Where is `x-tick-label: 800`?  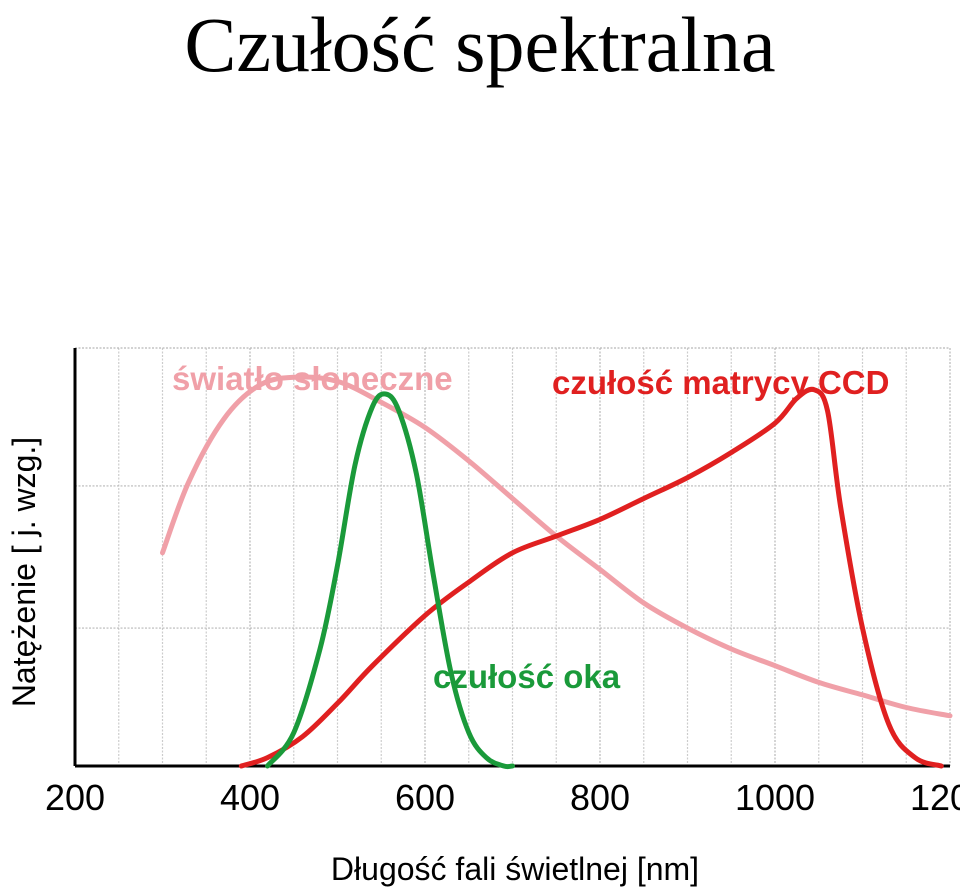 x-tick-label: 800 is located at coordinates (600, 797).